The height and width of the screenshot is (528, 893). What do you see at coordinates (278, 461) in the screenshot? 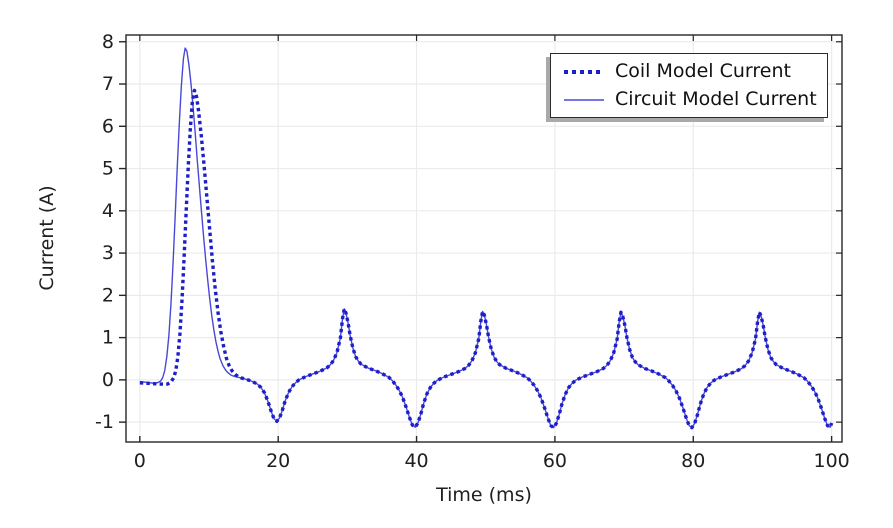
I see `x-tick-label: 20` at bounding box center [278, 461].